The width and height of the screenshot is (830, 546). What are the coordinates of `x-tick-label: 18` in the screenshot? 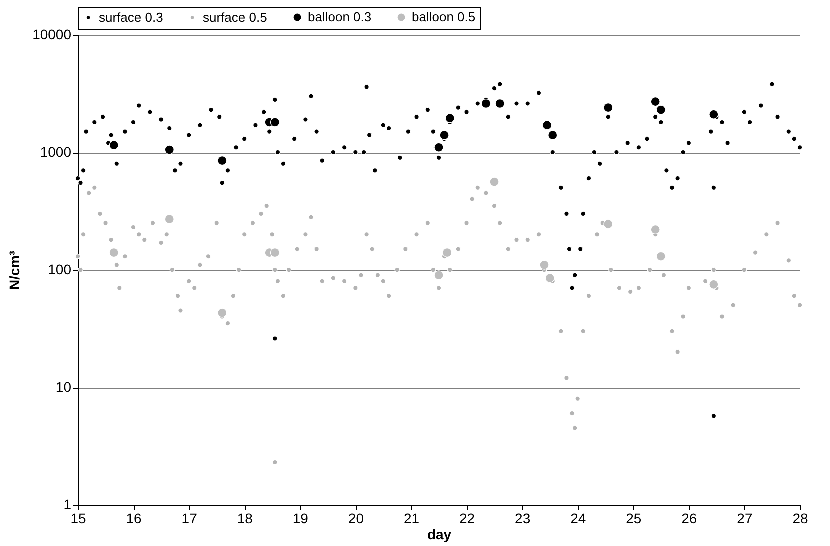 It's located at (245, 518).